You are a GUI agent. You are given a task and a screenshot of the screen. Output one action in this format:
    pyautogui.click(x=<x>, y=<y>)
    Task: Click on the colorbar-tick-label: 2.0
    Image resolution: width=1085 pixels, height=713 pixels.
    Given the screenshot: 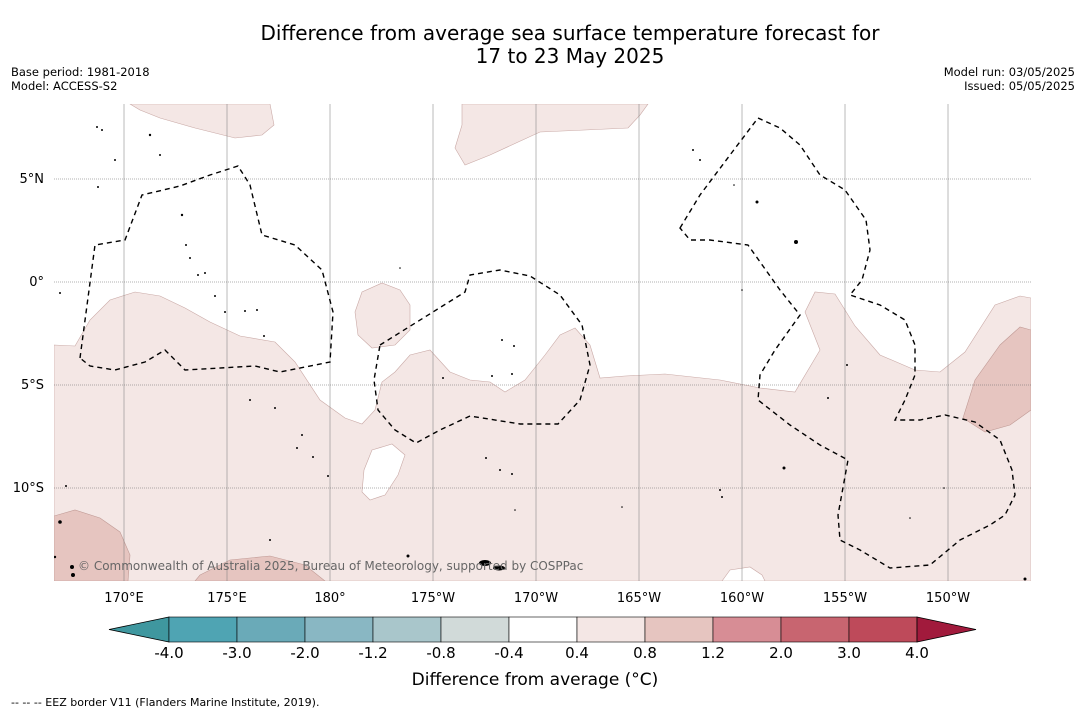 What is the action you would take?
    pyautogui.click(x=781, y=653)
    